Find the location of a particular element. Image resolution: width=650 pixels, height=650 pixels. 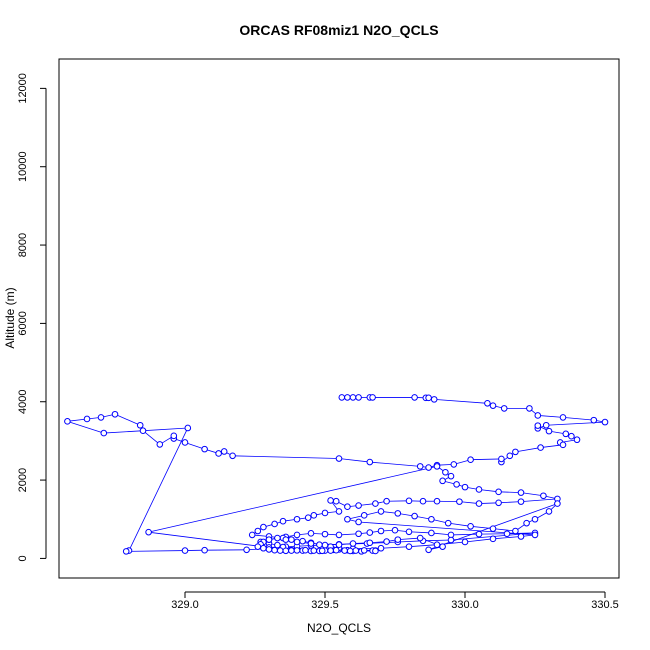

x-axis: 329.0 329.5 330.0 330.5 is located at coordinates (395, 601).